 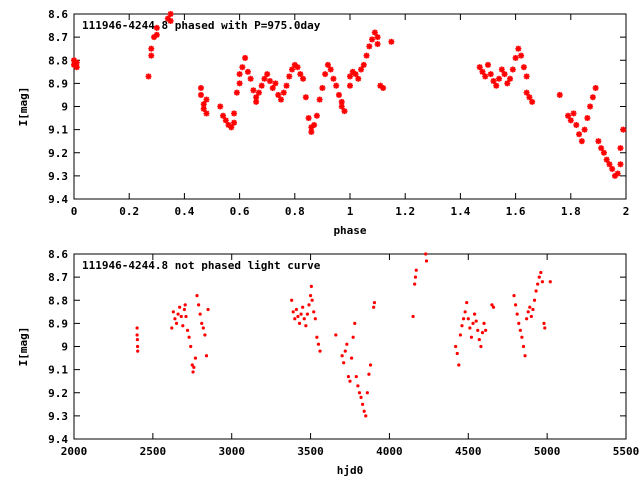 I want to click on x-tick-label: 4500, so click(x=468, y=451).